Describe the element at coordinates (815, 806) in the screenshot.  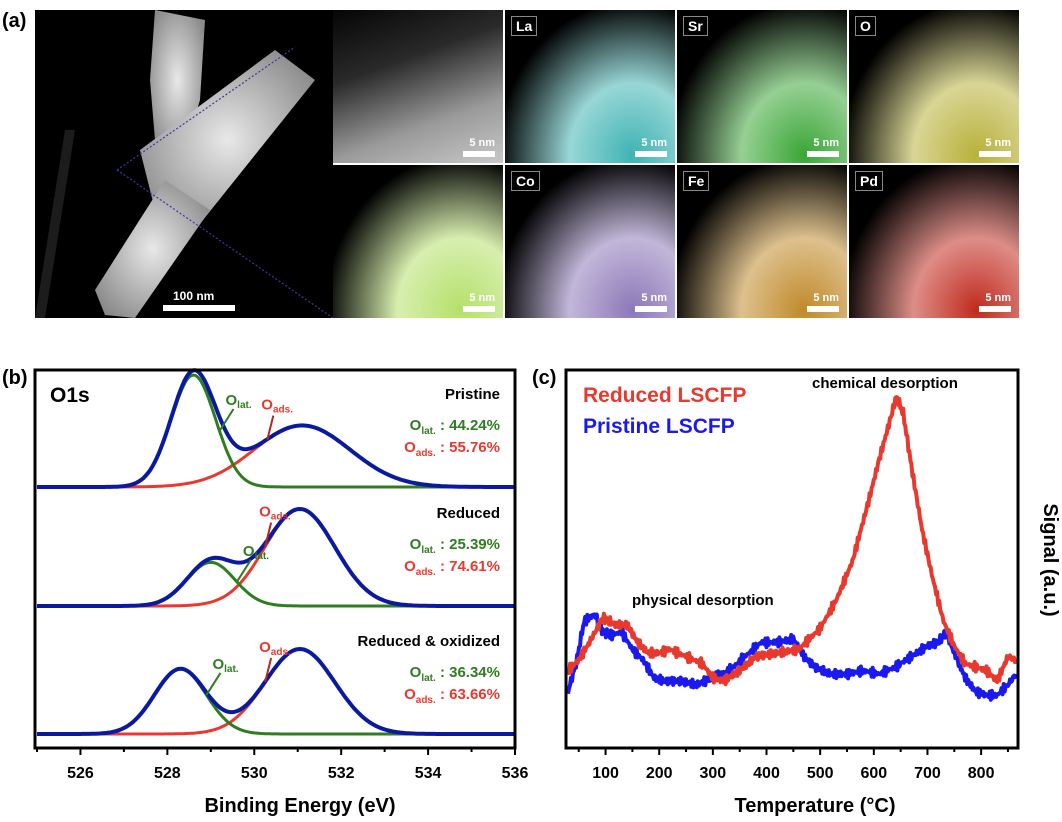
I see `tpd-x-axis-label: Temperature (°C)` at that location.